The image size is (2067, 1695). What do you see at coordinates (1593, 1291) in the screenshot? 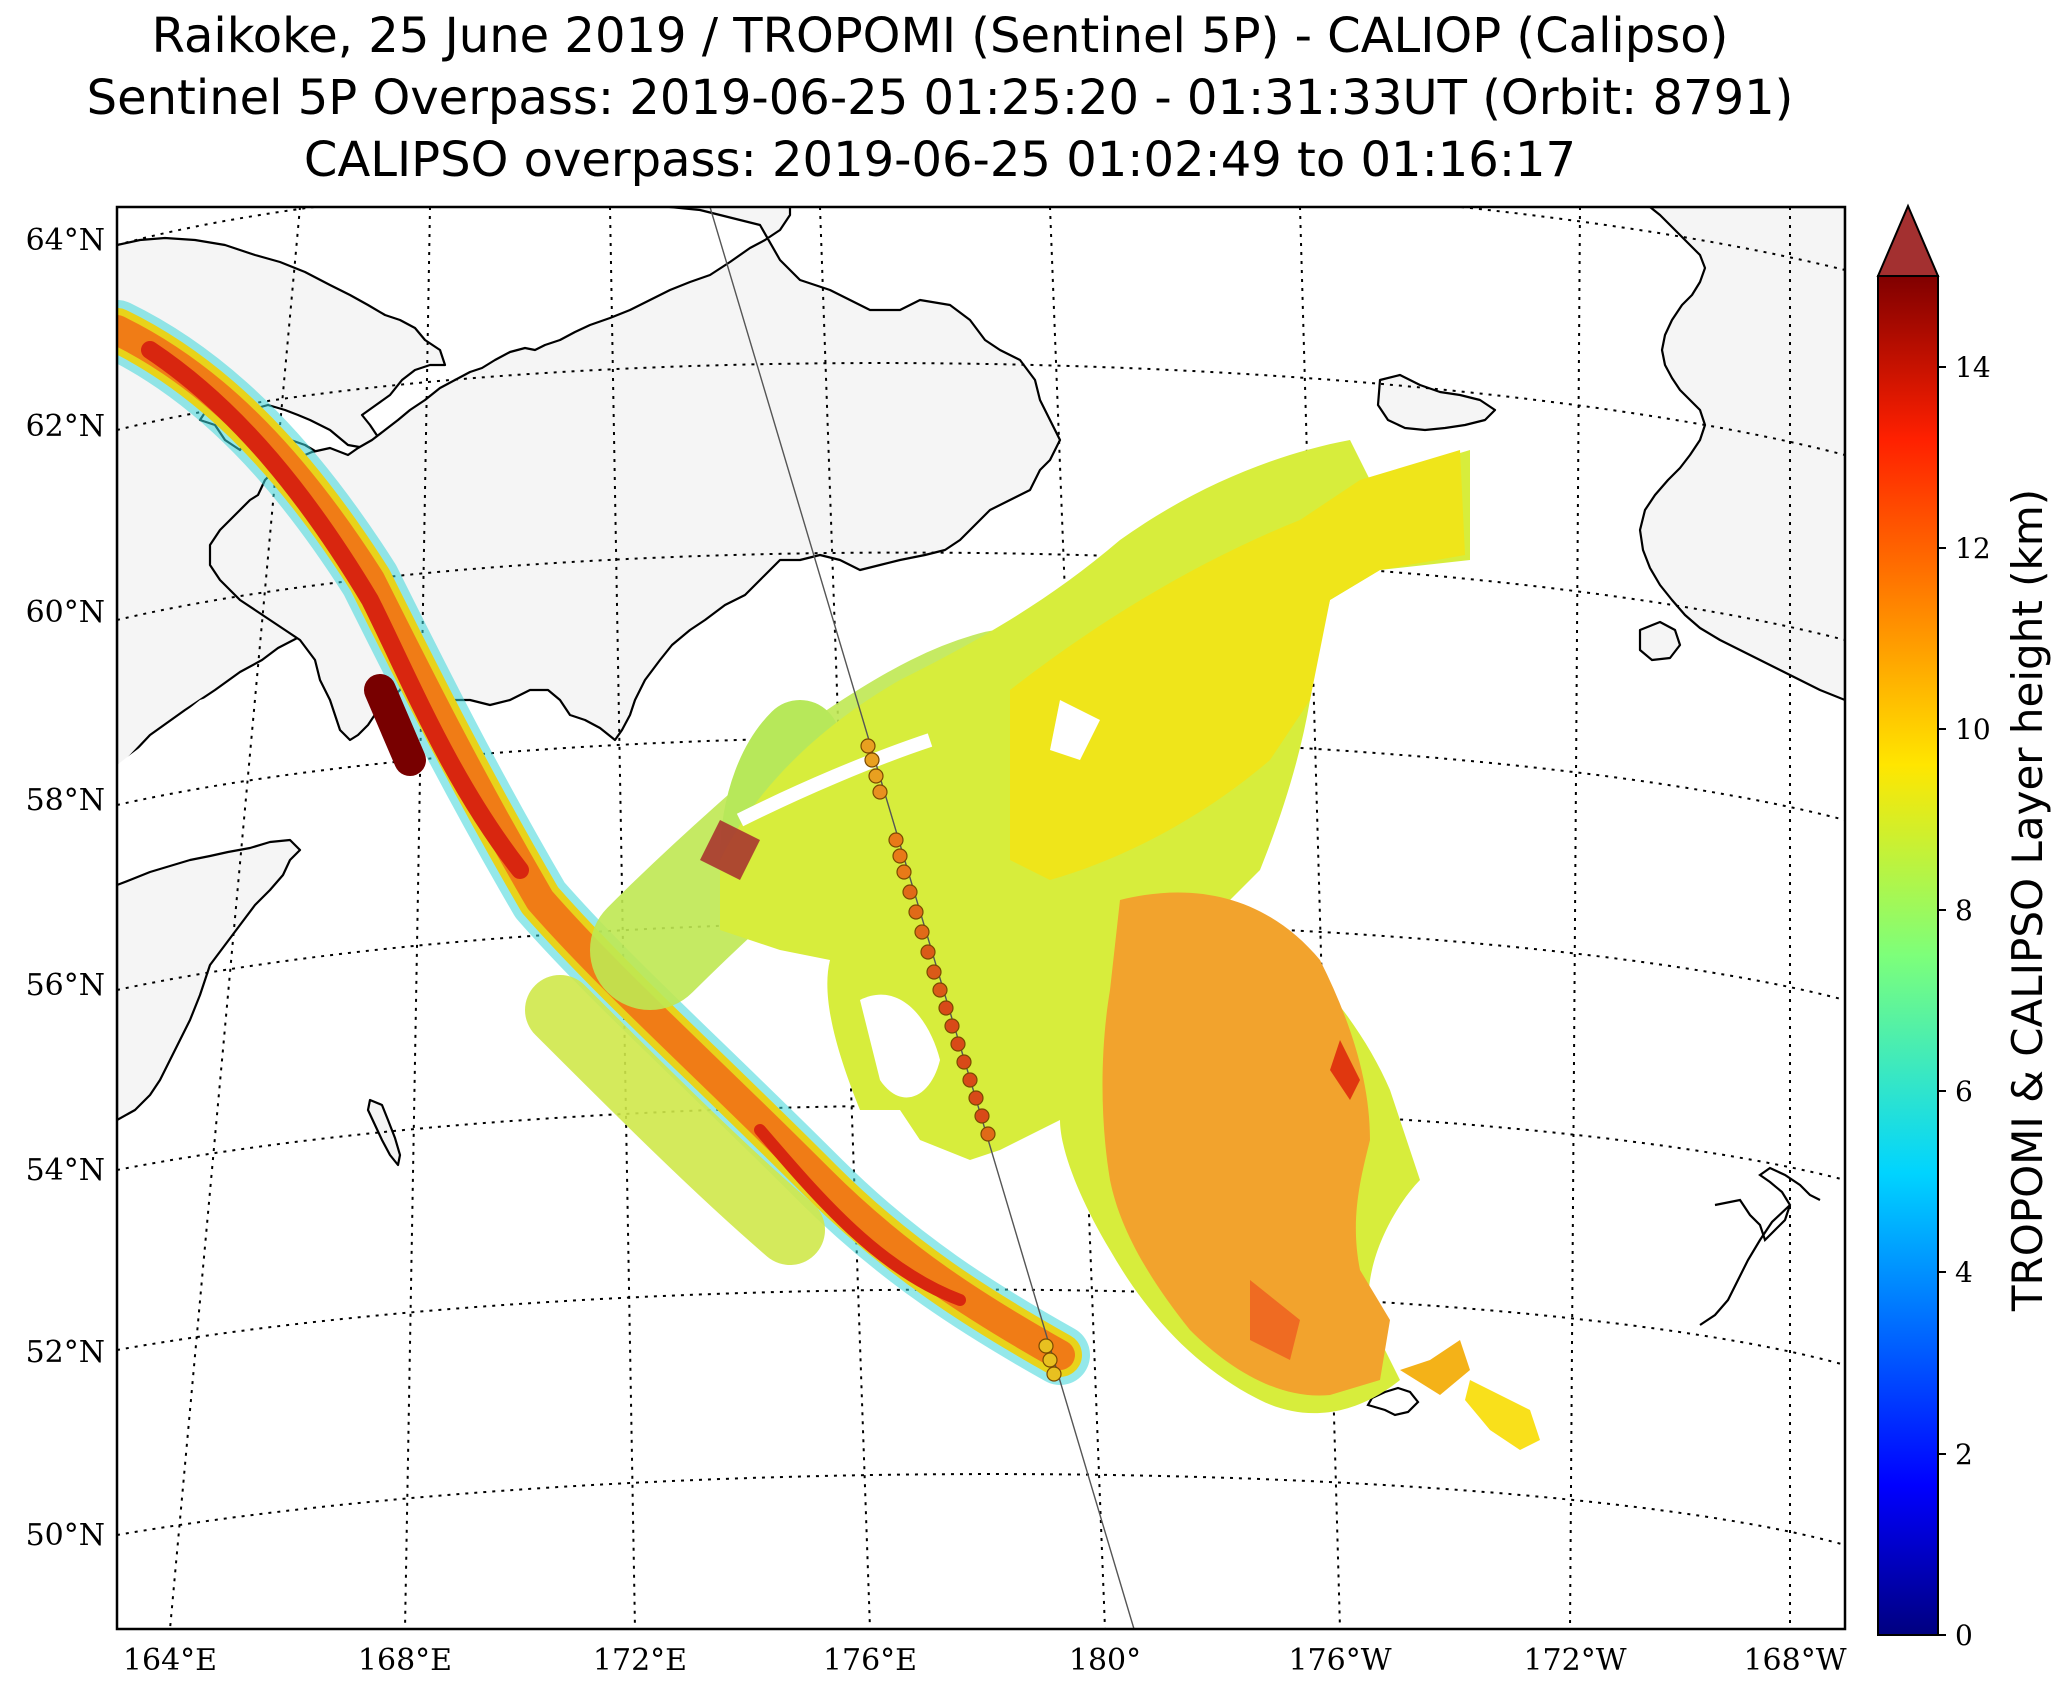
I see `aleutian-coast` at bounding box center [1593, 1291].